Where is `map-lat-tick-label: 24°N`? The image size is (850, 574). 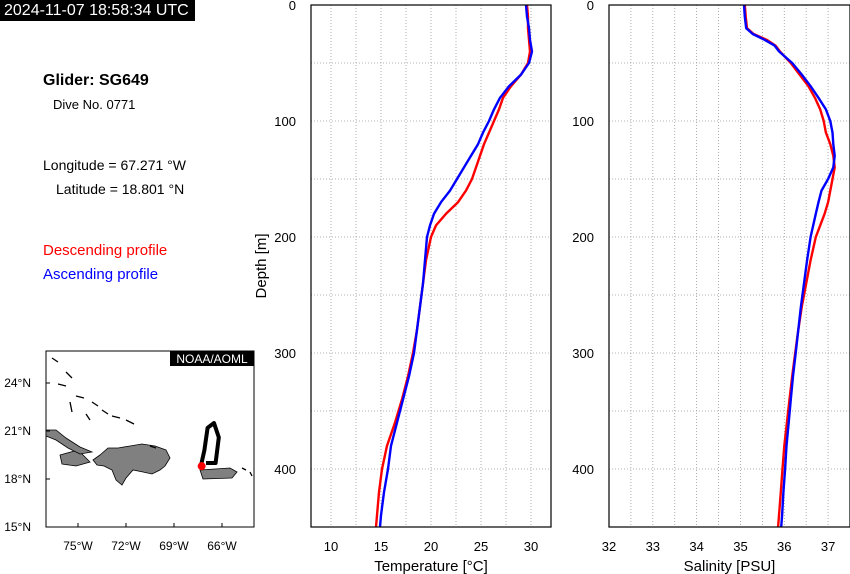
map-lat-tick-label: 24°N is located at coordinates (17, 383).